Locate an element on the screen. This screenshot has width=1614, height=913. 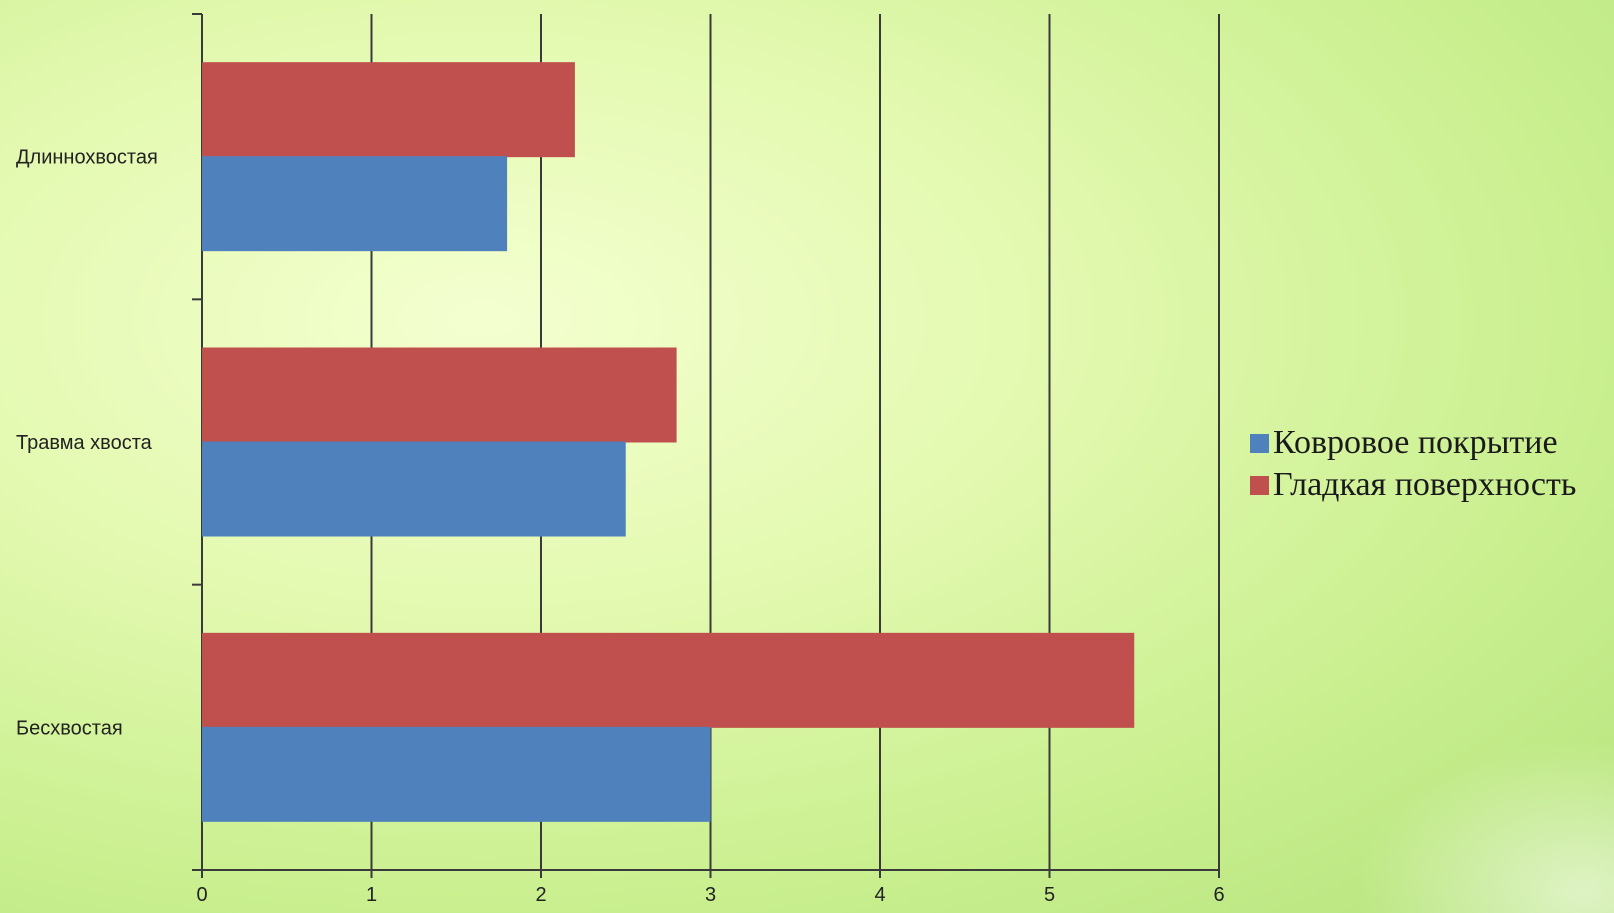
x-tick-label-0: 0 is located at coordinates (201, 895).